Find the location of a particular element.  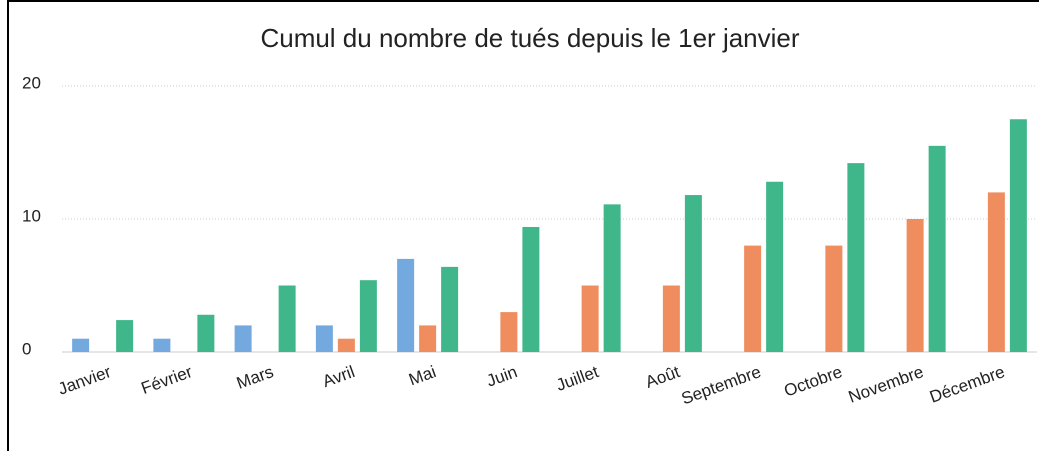

x-tick-label: Novembre is located at coordinates (886, 384).